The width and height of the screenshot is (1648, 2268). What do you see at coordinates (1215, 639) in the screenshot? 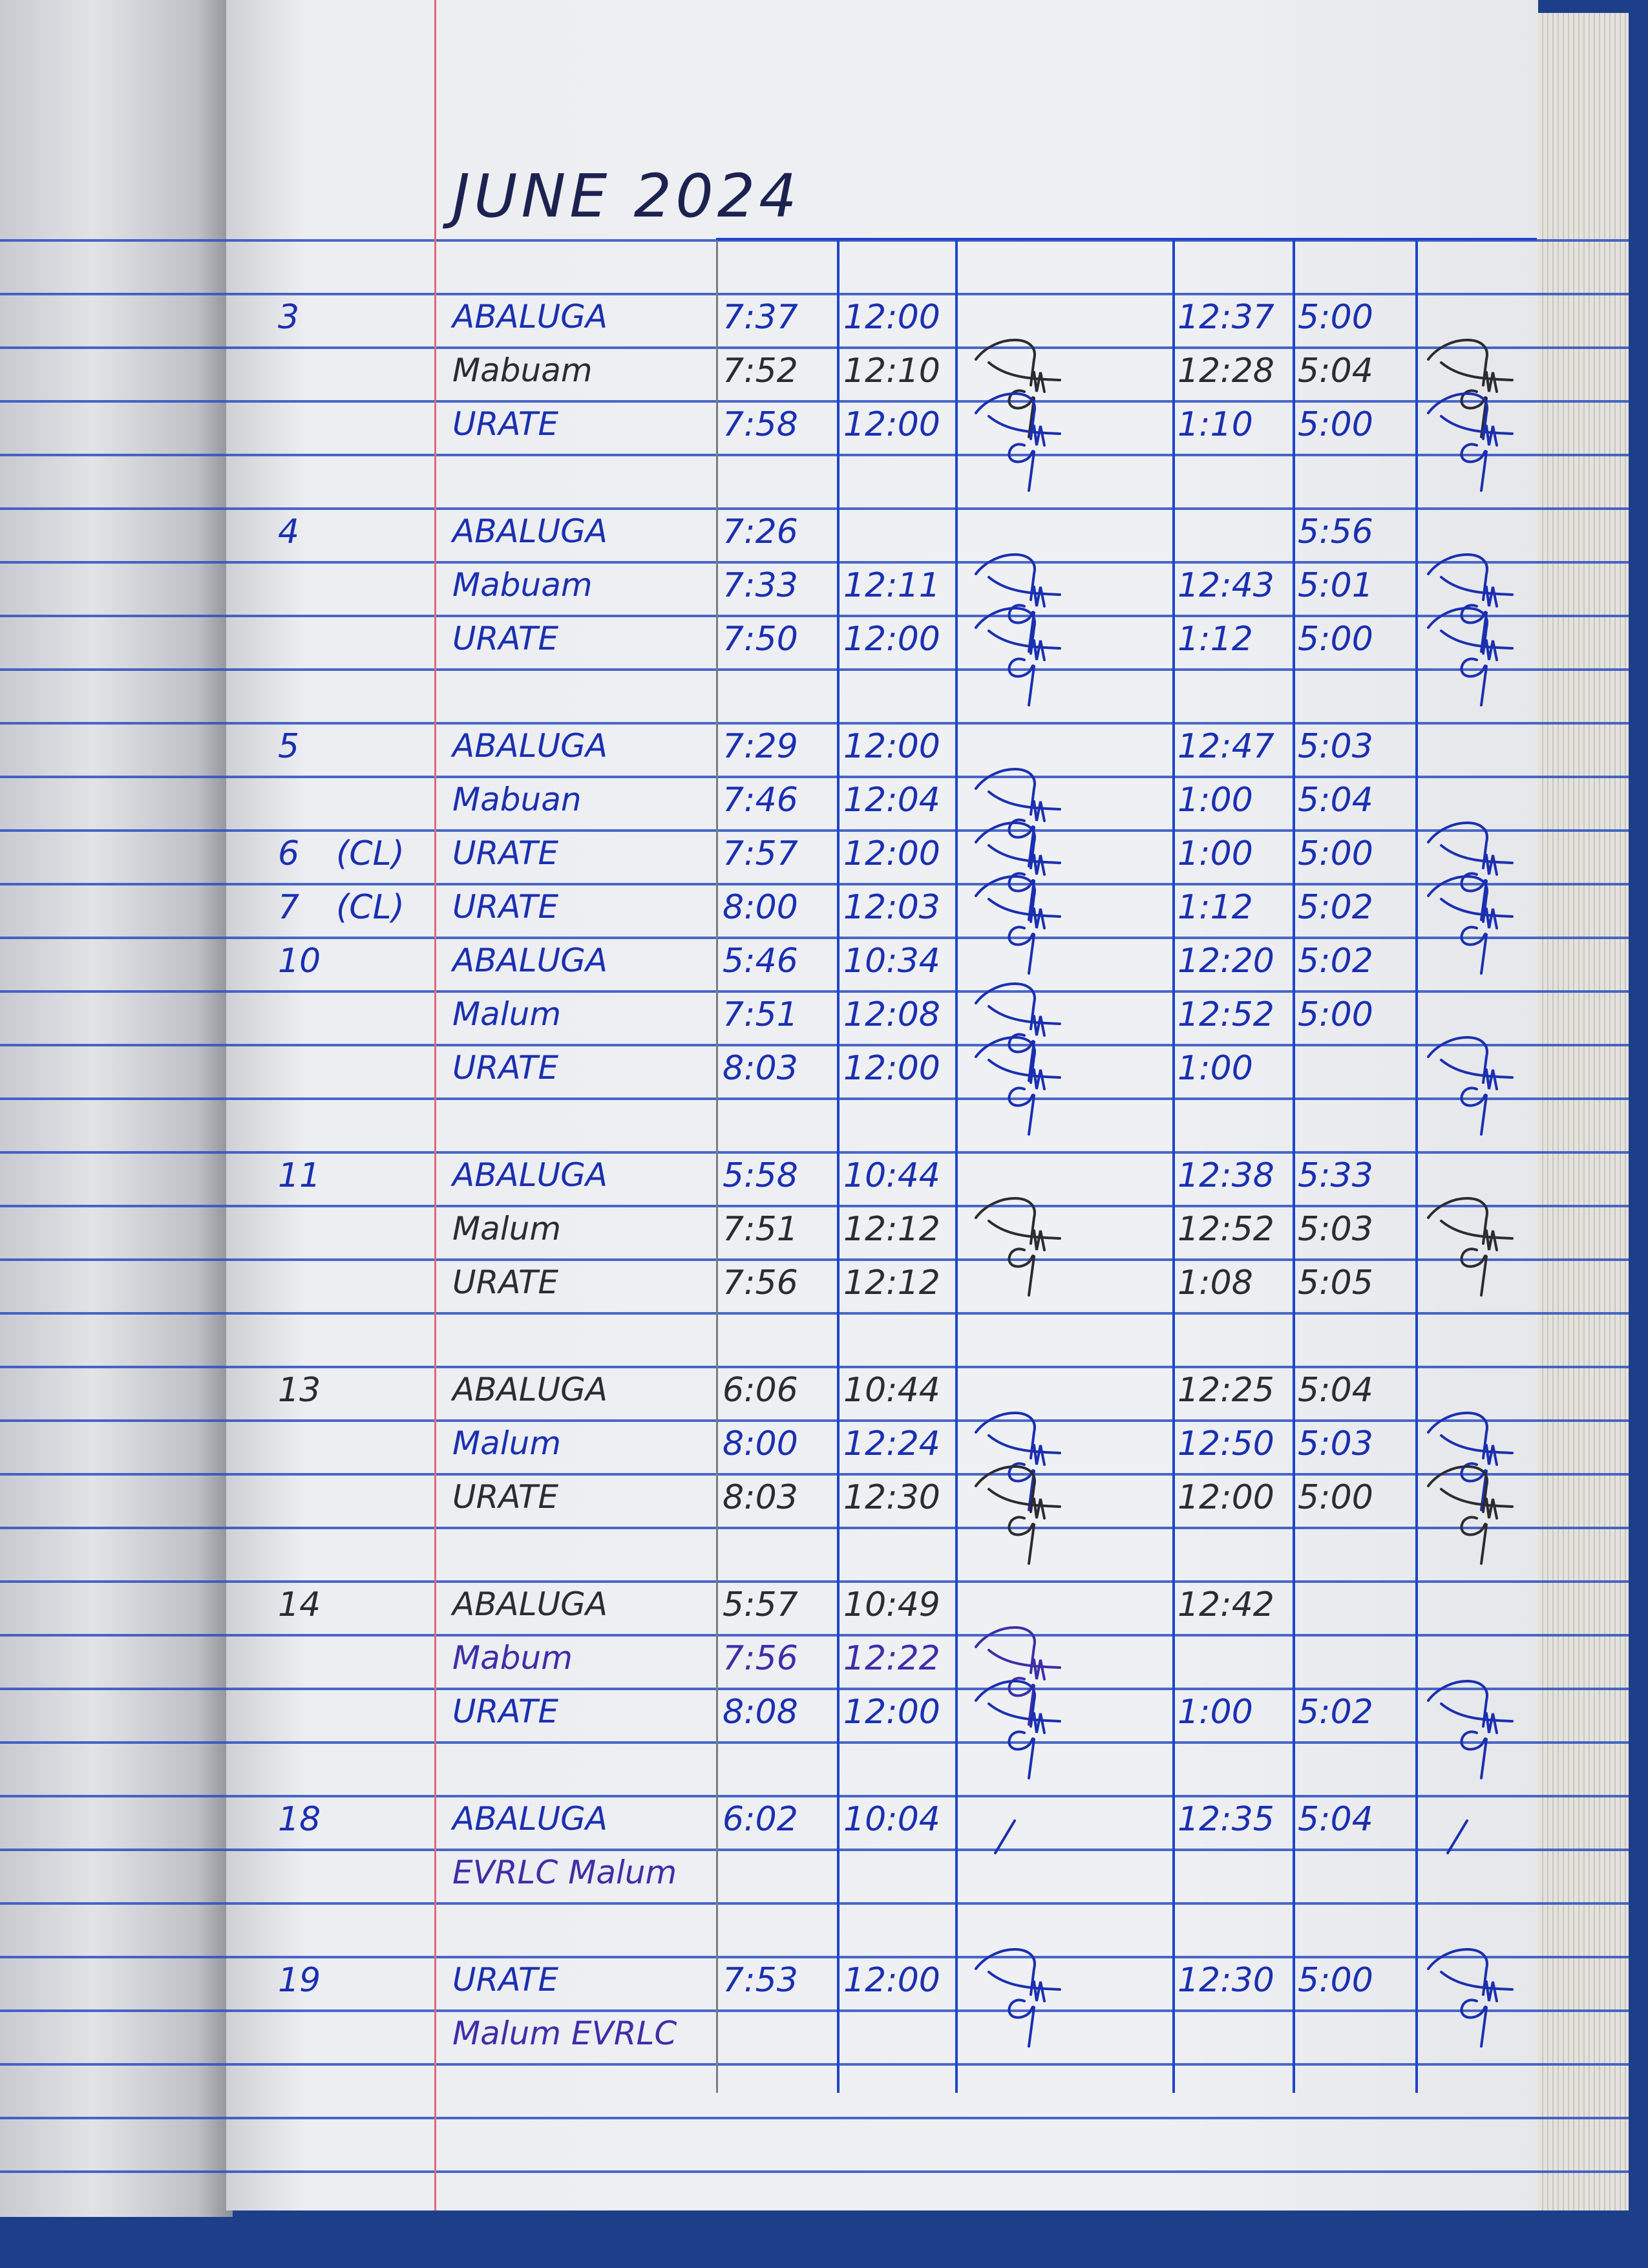
I see `time-in2: 1:12` at bounding box center [1215, 639].